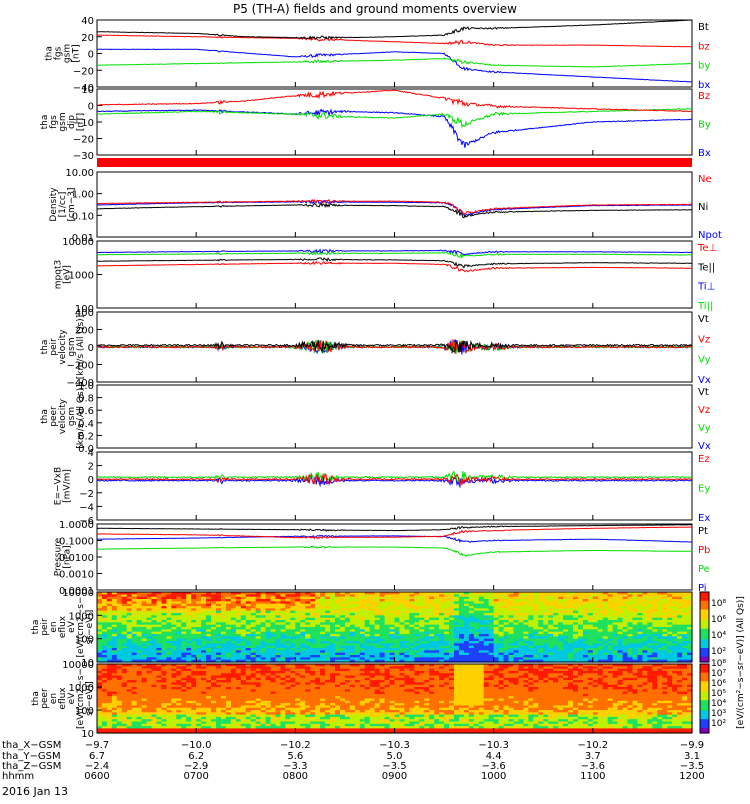 Image resolution: width=750 pixels, height=804 pixels. I want to click on legend-By: By, so click(704, 125).